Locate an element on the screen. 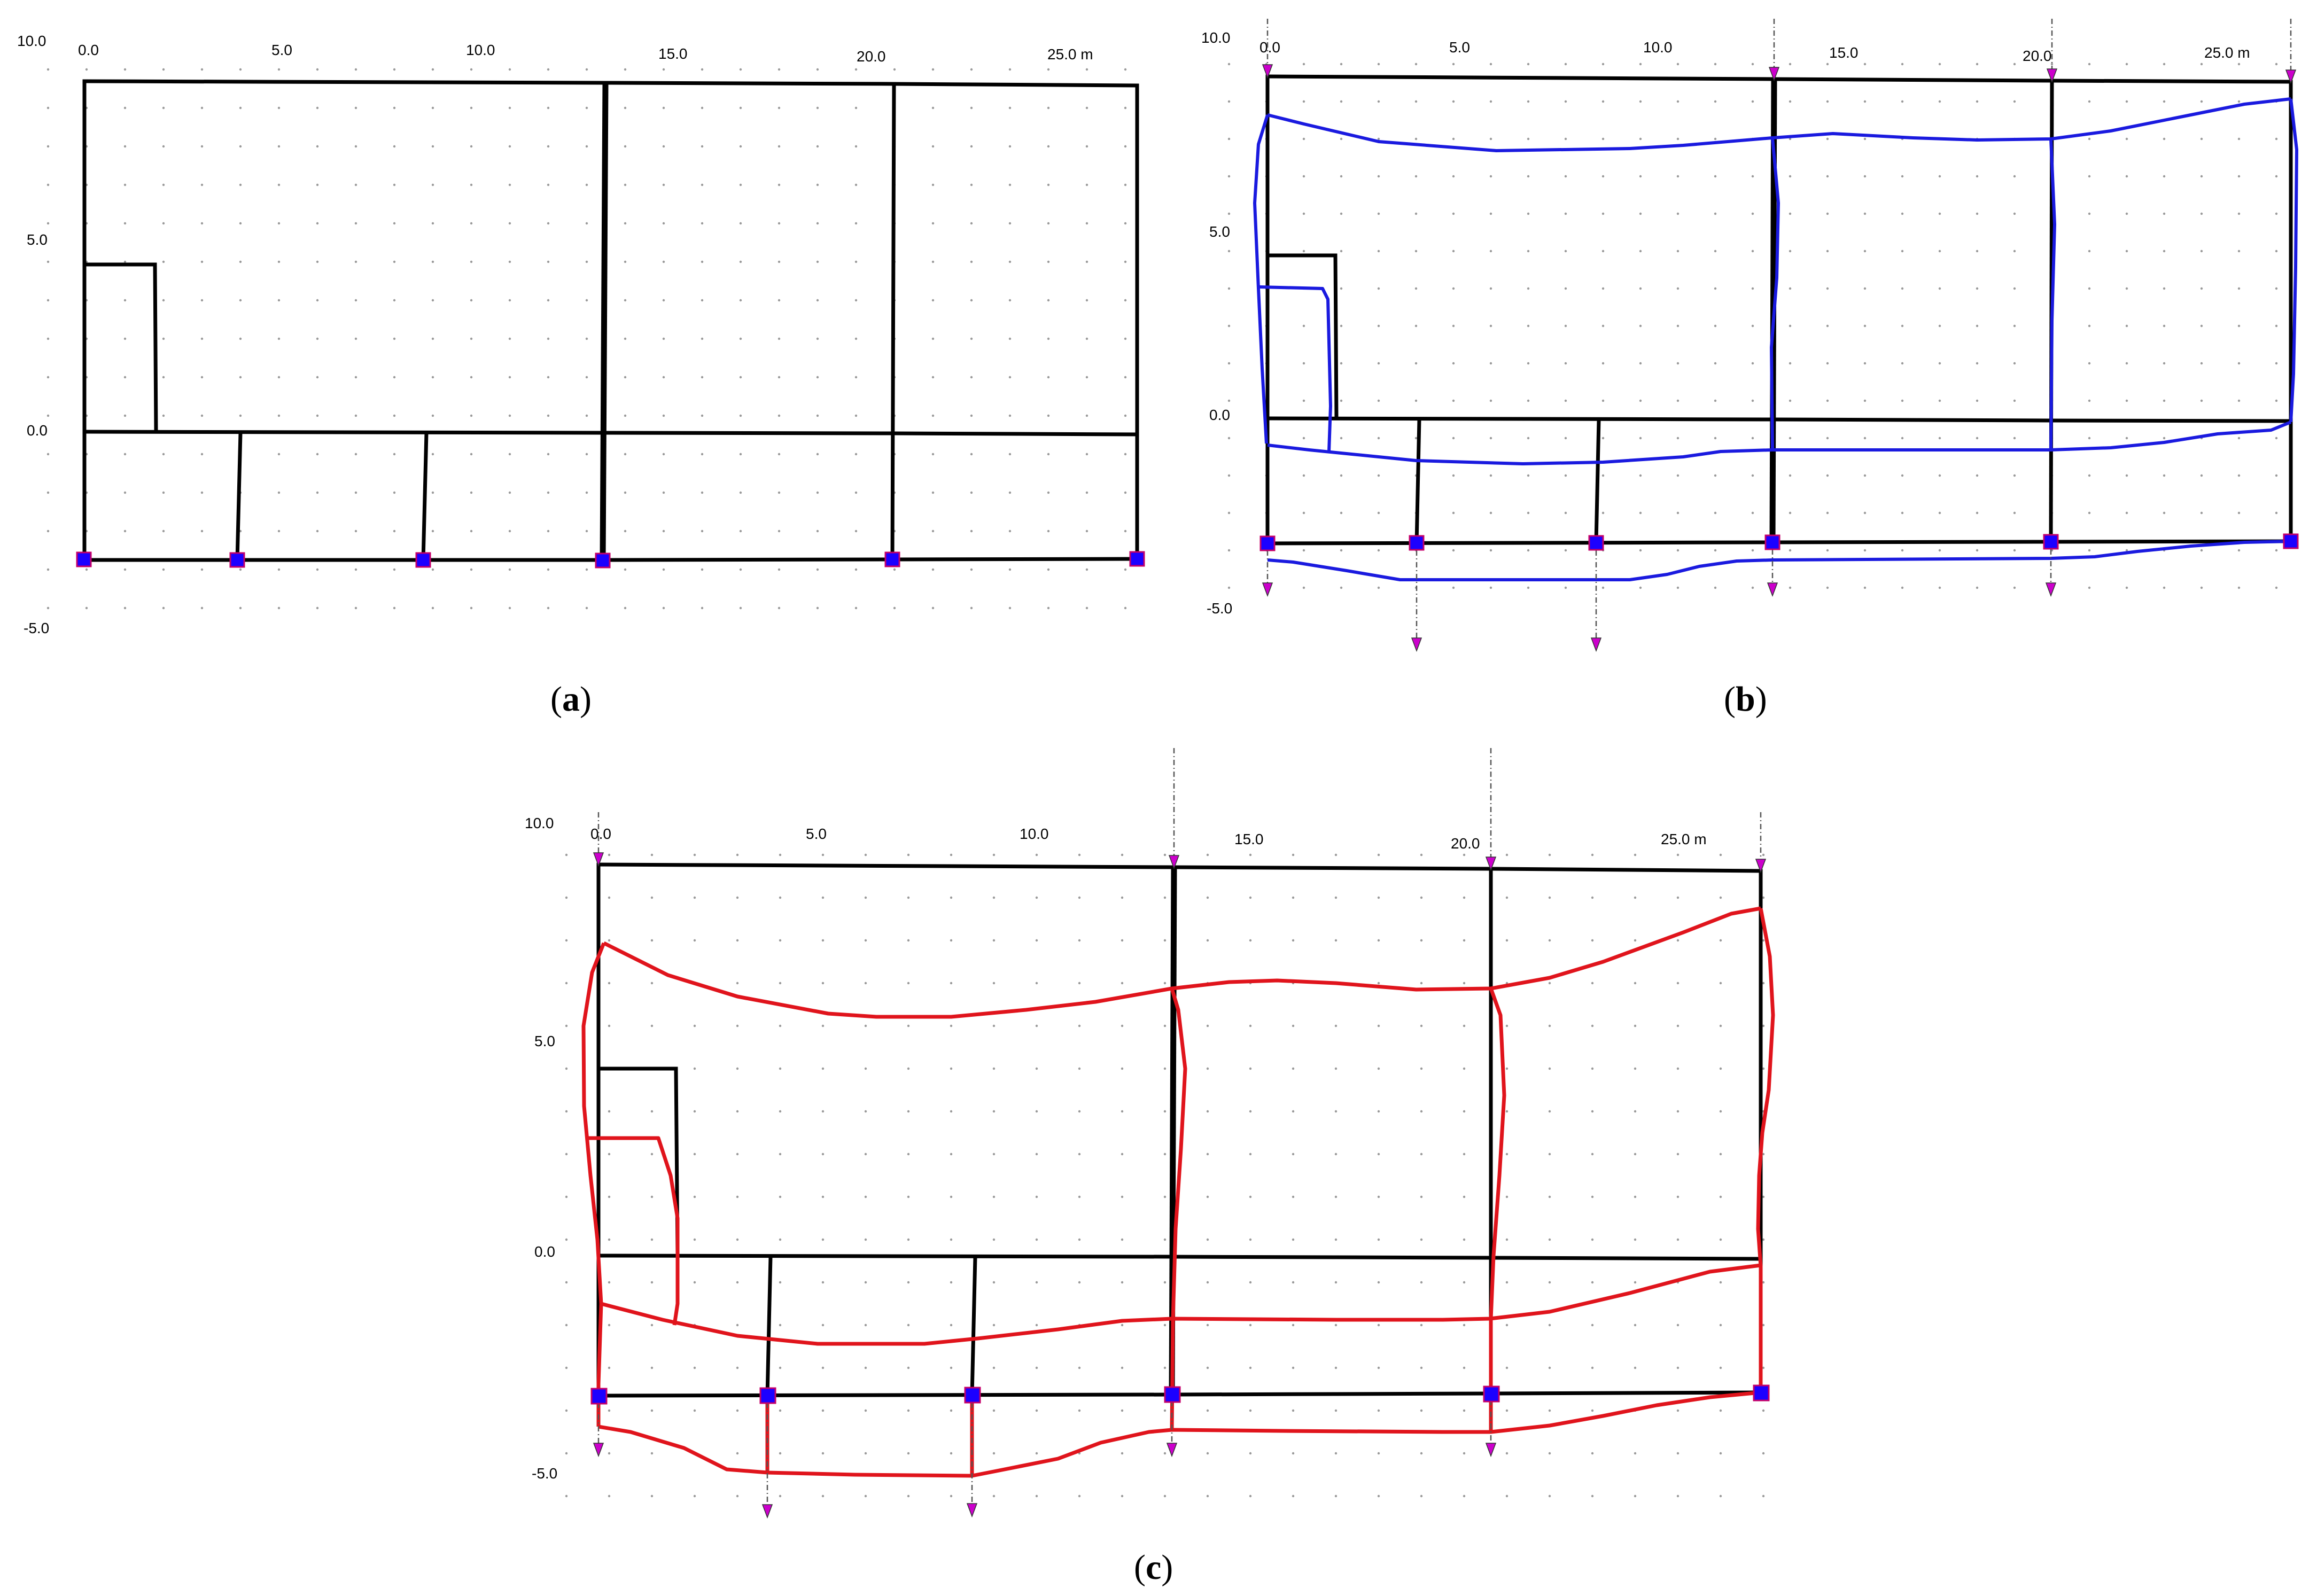  deformed-small-frame is located at coordinates (634, 1231).